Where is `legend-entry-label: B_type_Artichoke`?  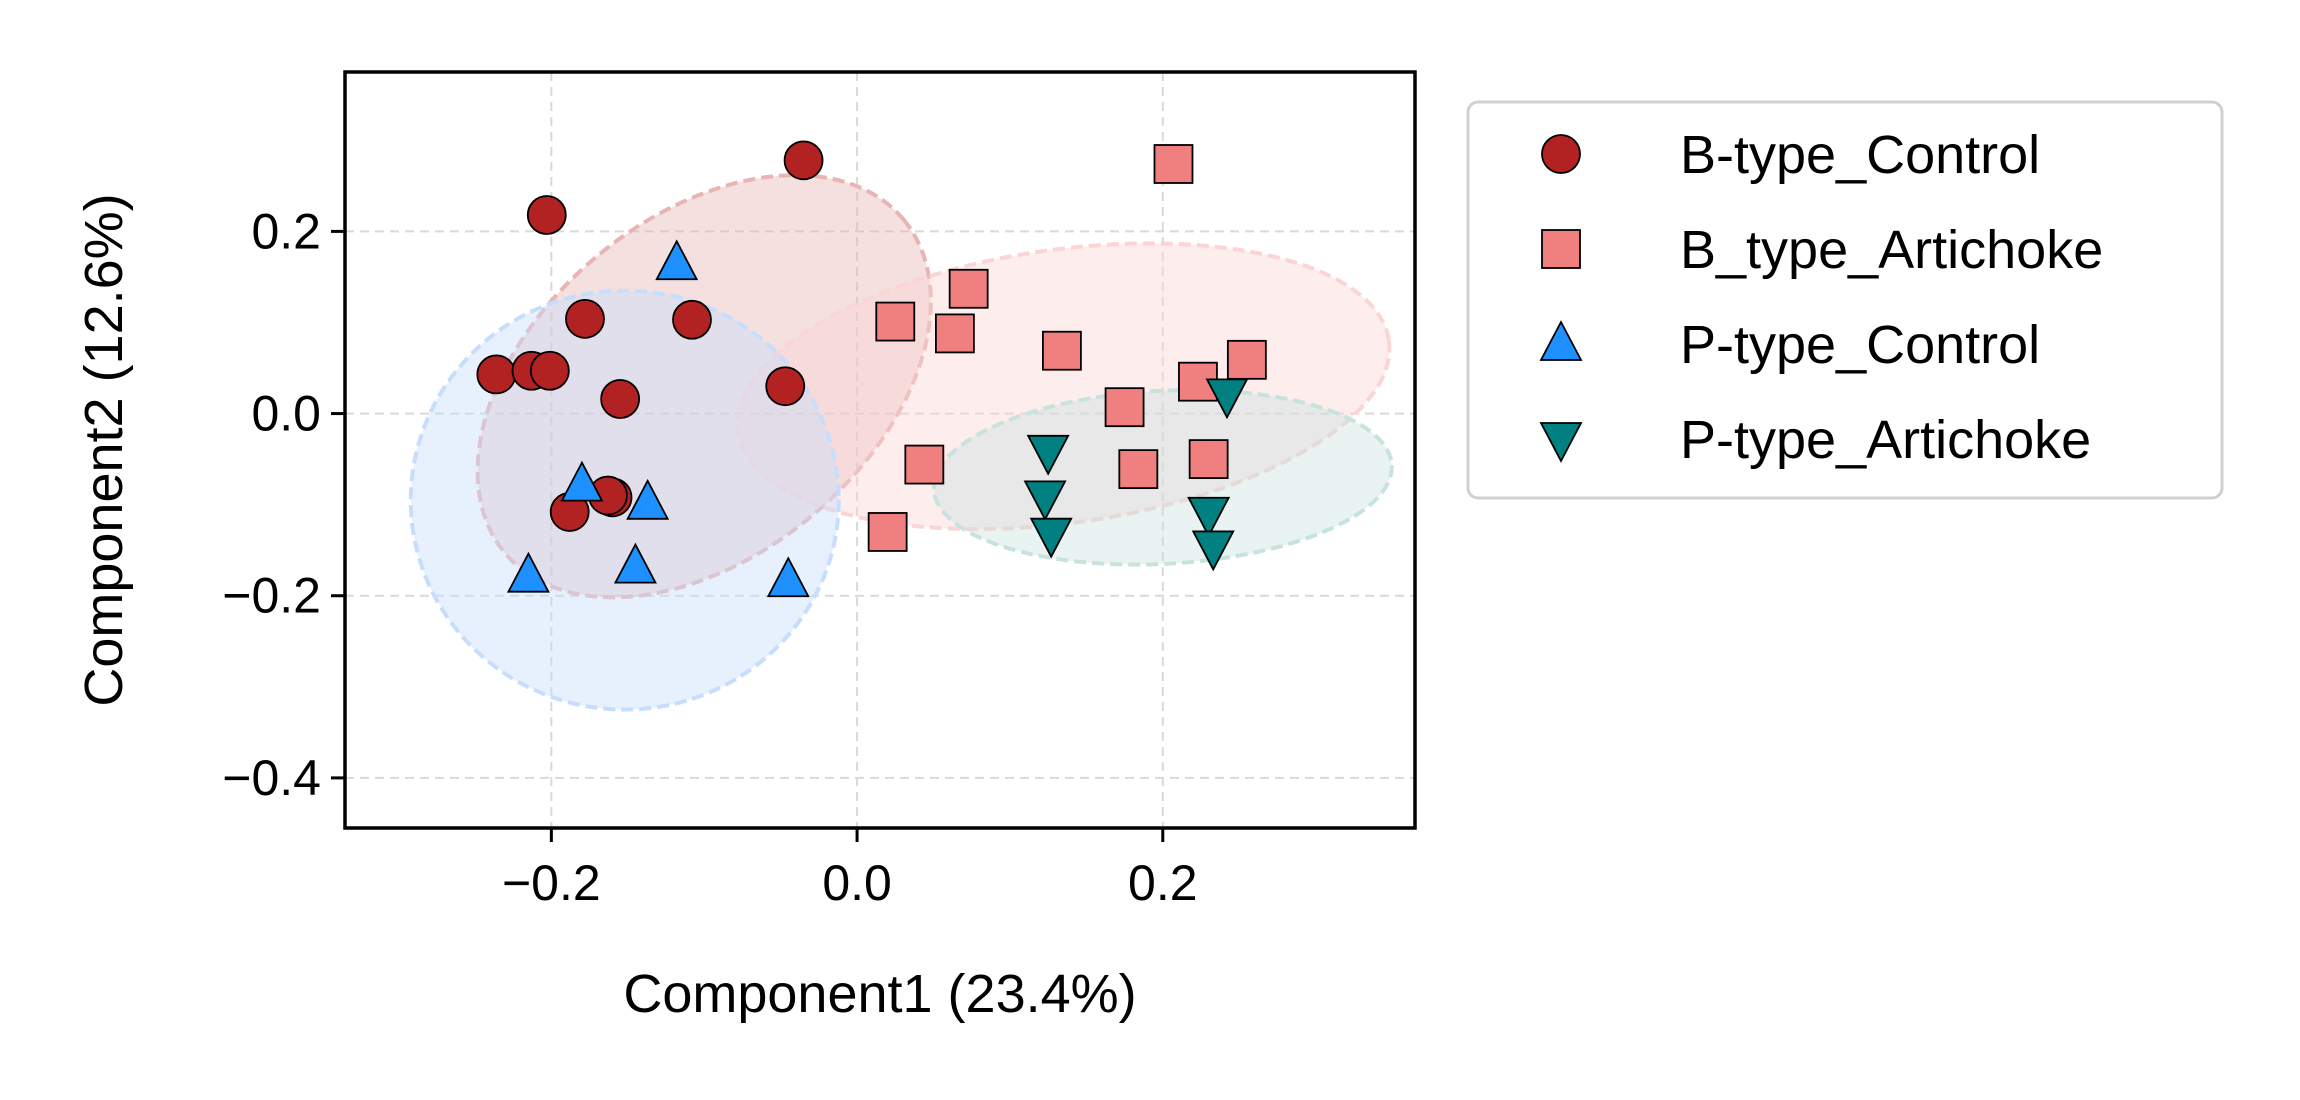
legend-entry-label: B_type_Artichoke is located at coordinates (1891, 250).